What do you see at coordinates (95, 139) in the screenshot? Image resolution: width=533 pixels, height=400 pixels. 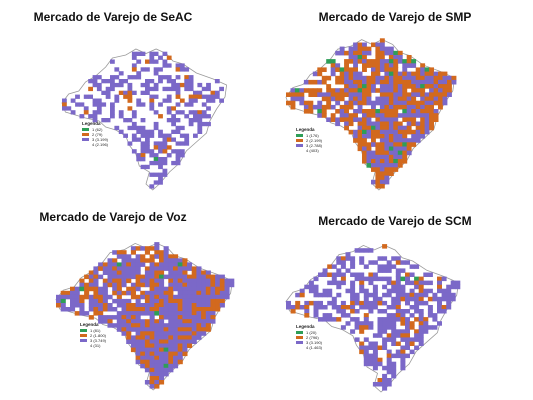 I see `legend-item: 3 (3.199)` at bounding box center [95, 139].